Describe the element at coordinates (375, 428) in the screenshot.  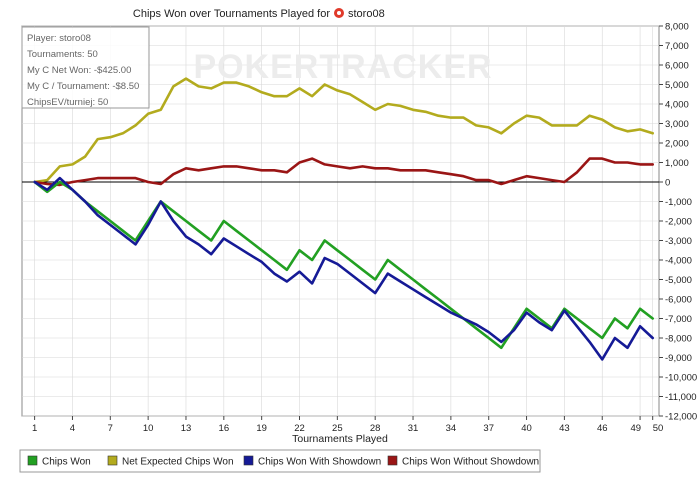
I see `x-tick-label: 28` at that location.